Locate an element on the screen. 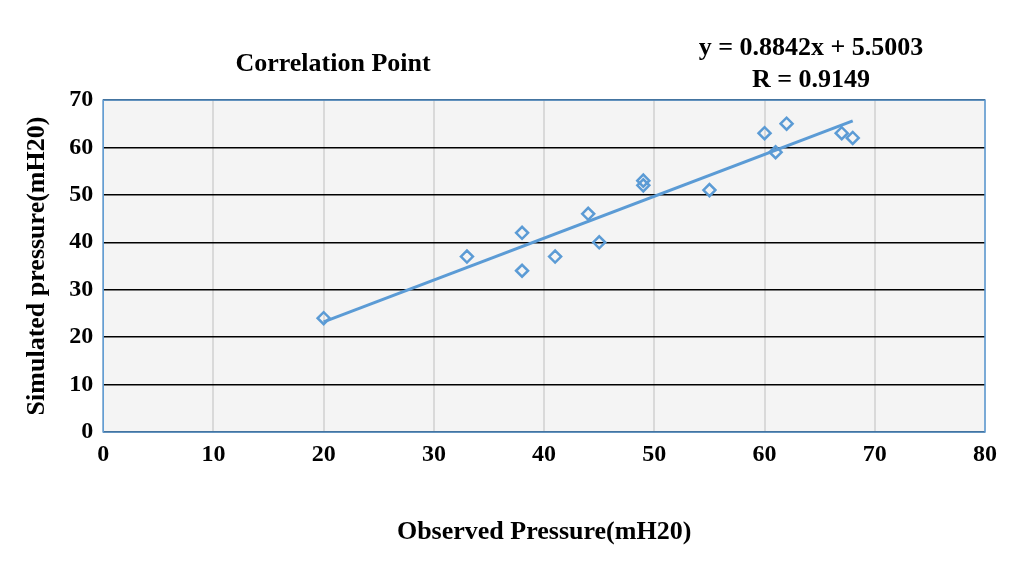 The image size is (1013, 565). y-tick-label: 20 is located at coordinates (81, 335).